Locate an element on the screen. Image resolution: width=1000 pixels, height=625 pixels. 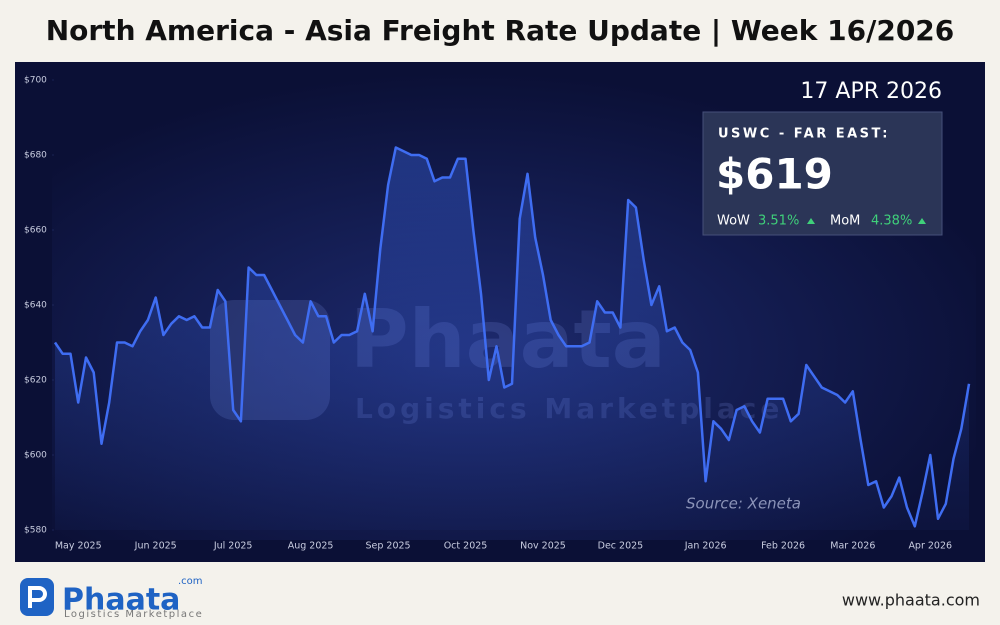
footer-brand: Phaata is located at coordinates (121, 600).